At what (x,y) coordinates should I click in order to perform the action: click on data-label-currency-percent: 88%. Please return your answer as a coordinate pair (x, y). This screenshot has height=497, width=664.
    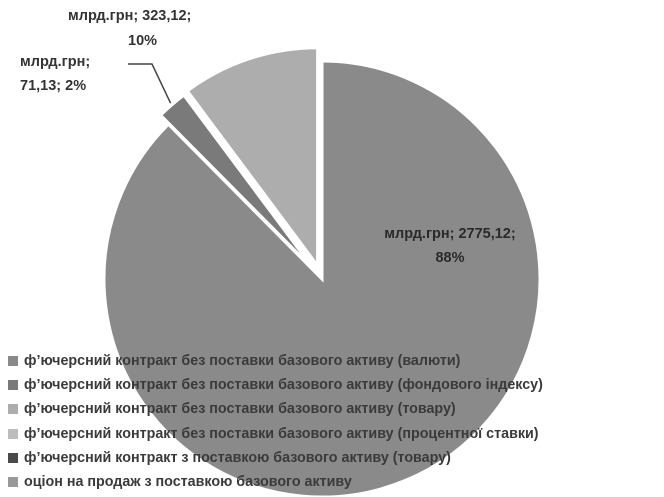
    Looking at the image, I should click on (449, 258).